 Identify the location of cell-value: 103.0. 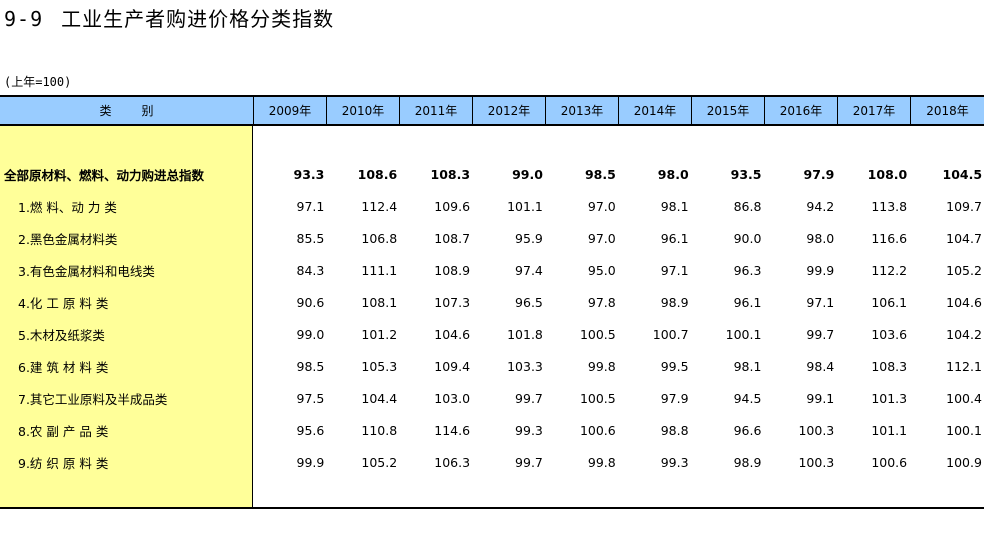
(452, 398).